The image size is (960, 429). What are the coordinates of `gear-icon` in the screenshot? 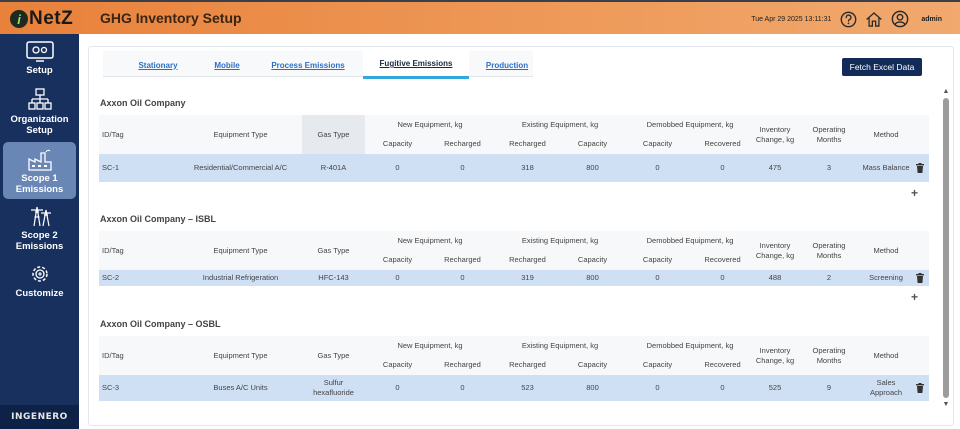 It's located at (39, 274).